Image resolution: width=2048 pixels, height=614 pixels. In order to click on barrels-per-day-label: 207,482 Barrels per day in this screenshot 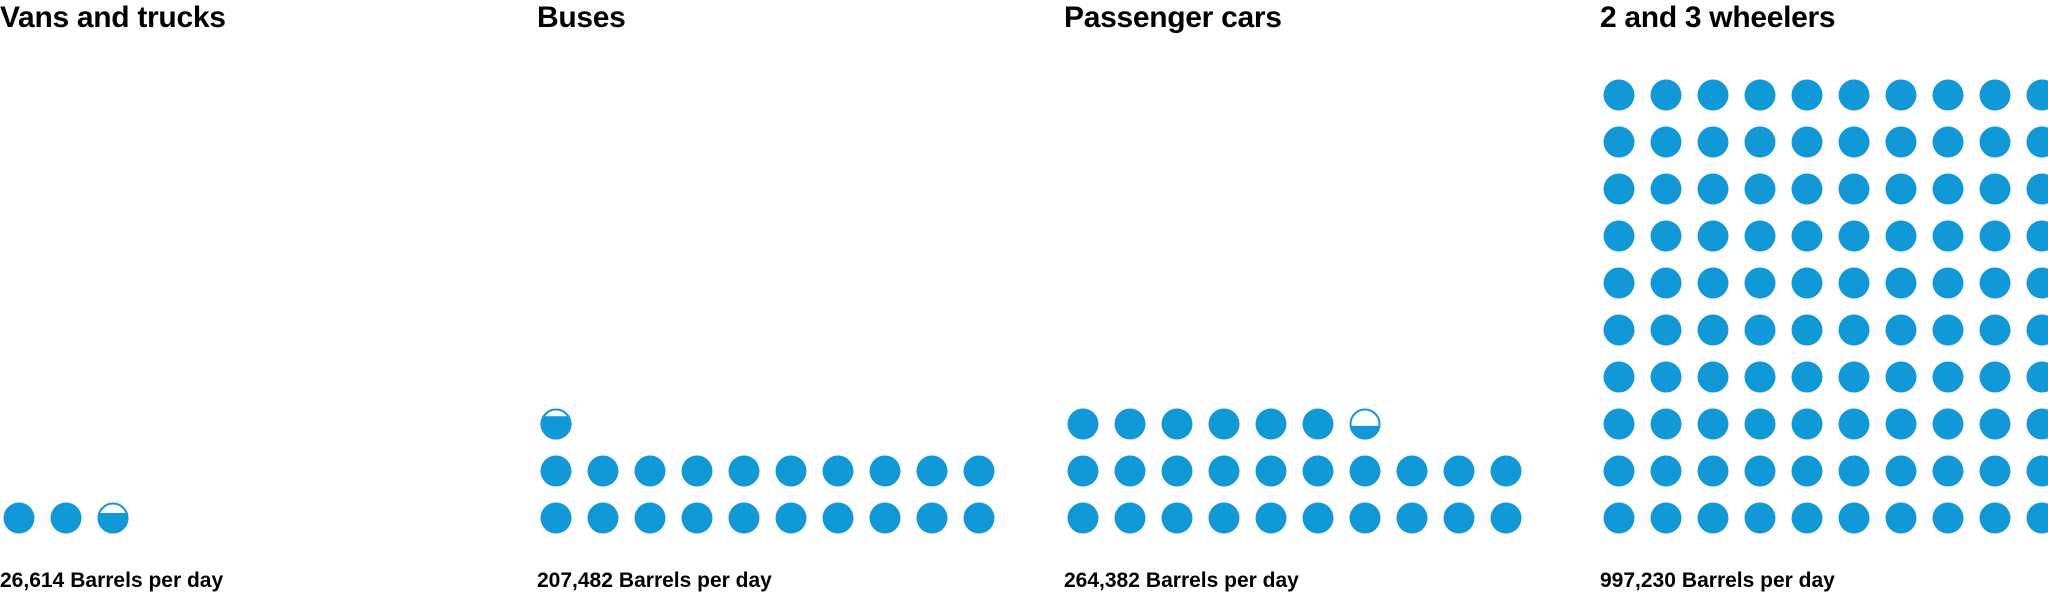, I will do `click(657, 581)`.